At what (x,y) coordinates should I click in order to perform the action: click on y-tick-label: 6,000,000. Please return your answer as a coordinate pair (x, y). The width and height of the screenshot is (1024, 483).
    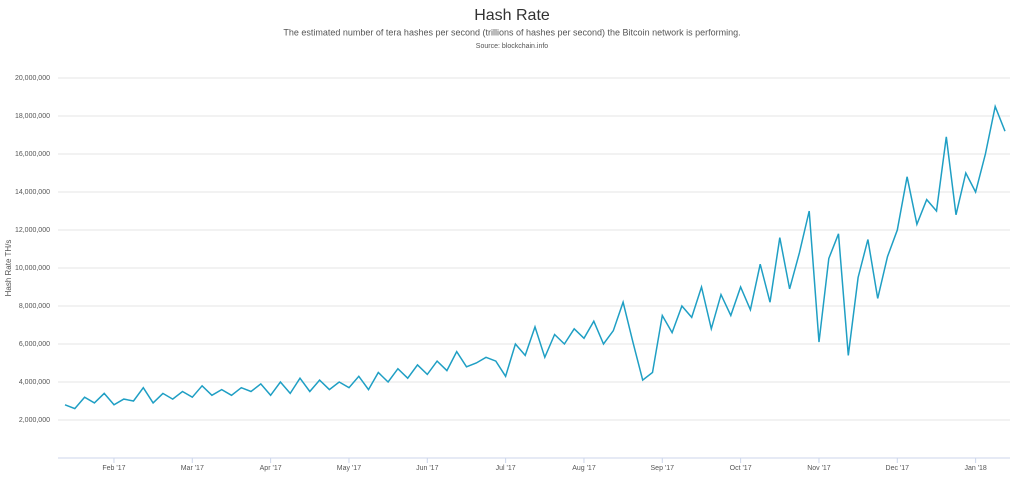
    Looking at the image, I should click on (34, 344).